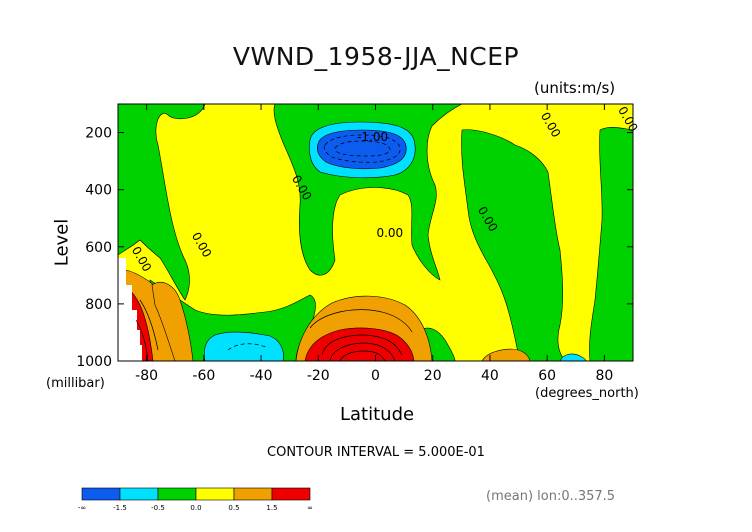 This screenshot has height=532, width=752. Describe the element at coordinates (587, 393) in the screenshot. I see `x-axis-units: (degrees_north)` at that location.